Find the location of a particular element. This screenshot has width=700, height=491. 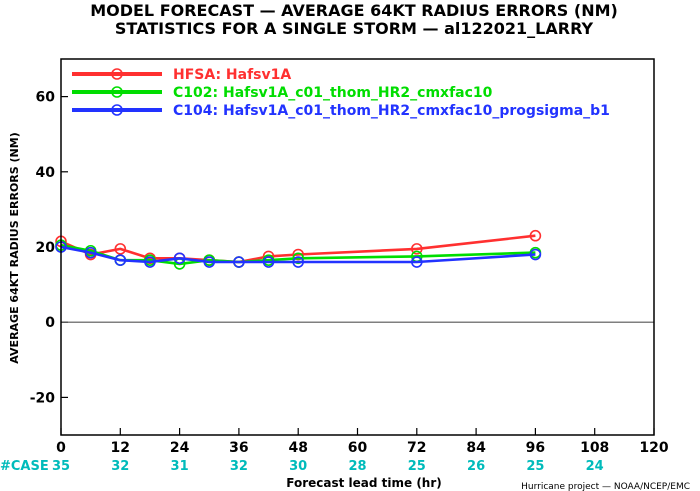

x-tick-label: 48 is located at coordinates (297, 448).